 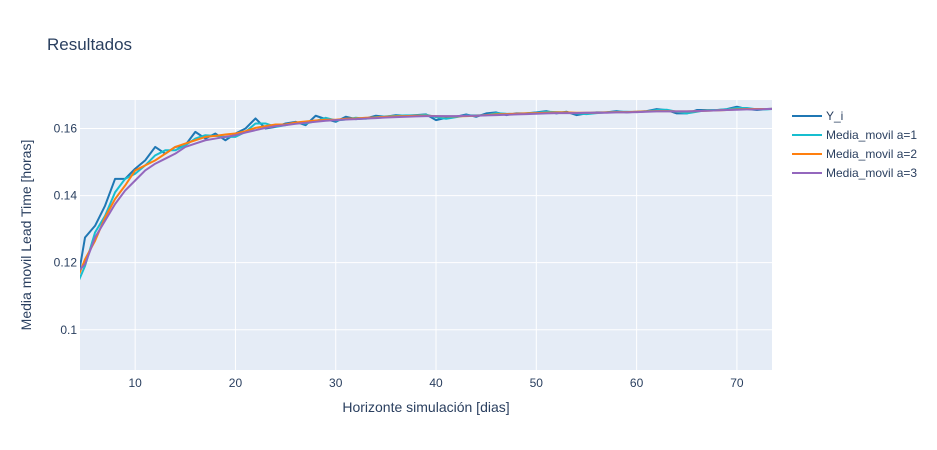 What do you see at coordinates (66, 263) in the screenshot?
I see `y-tick-label: 0.12` at bounding box center [66, 263].